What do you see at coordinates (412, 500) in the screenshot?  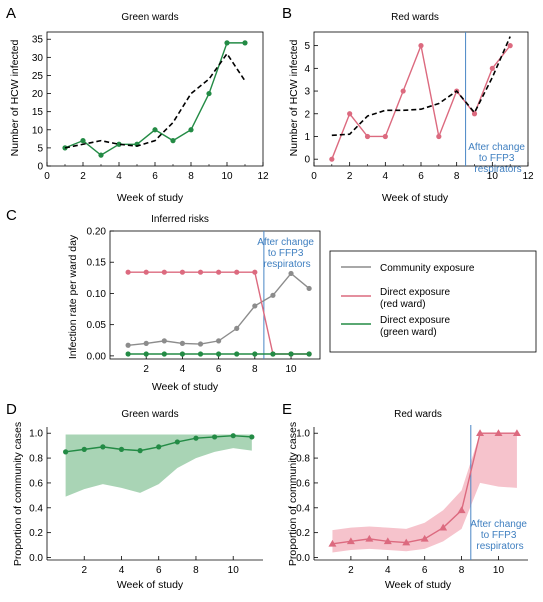 I see `panel-e-plot: 2 4 6 8 10 0.0 0.2 0.4 0.6 0.8 1.0` at bounding box center [412, 500].